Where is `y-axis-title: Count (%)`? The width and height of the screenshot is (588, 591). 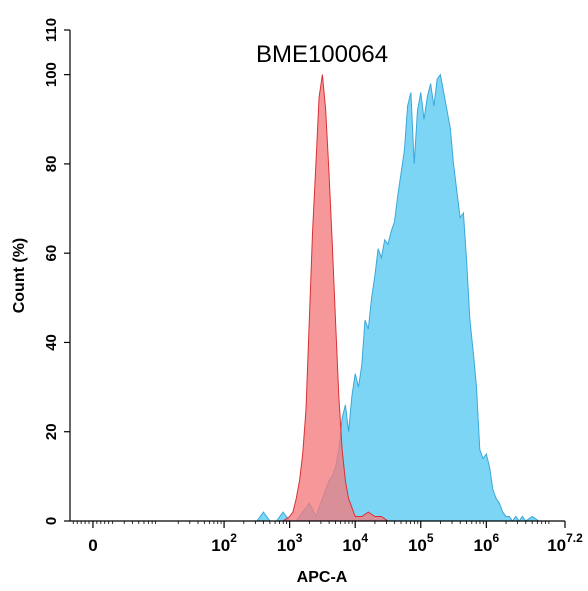 y-axis-title: Count (%) is located at coordinates (19, 276).